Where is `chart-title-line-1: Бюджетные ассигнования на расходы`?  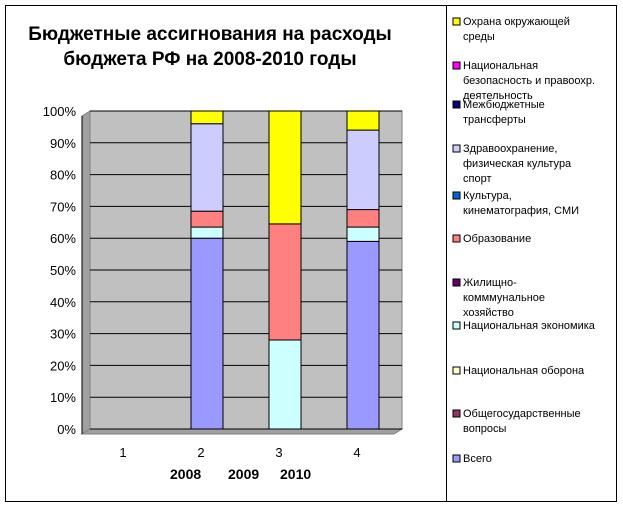 chart-title-line-1: Бюджетные ассигнования на расходы is located at coordinates (210, 34).